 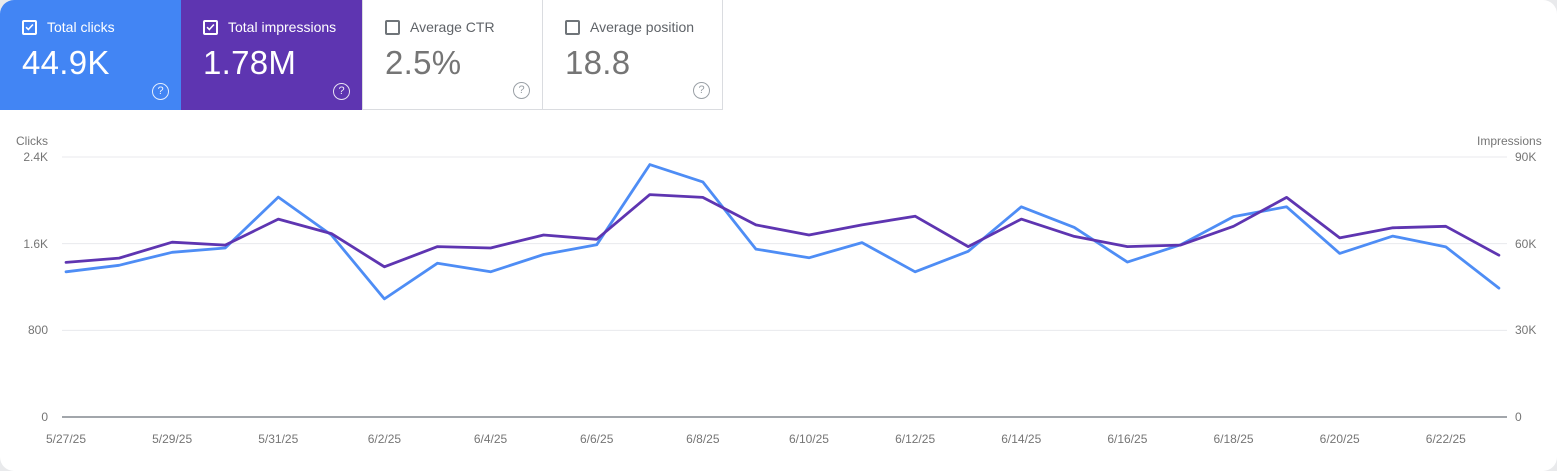 What do you see at coordinates (35, 157) in the screenshot?
I see `axis-tick-label: 2.4K` at bounding box center [35, 157].